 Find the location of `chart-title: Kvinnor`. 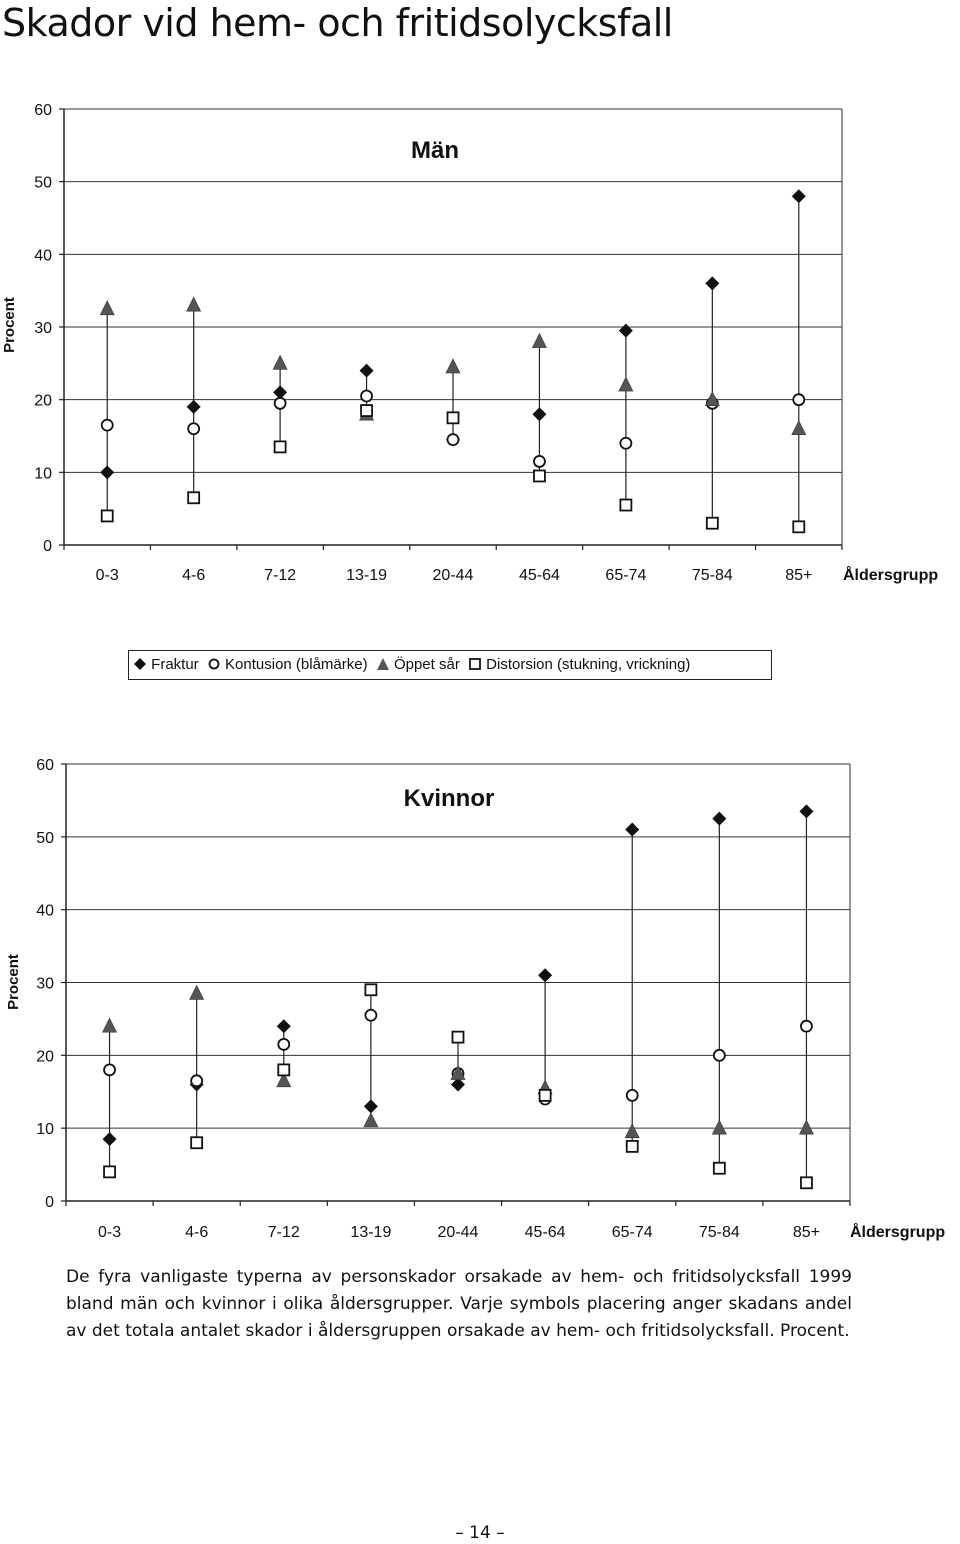

chart-title: Kvinnor is located at coordinates (449, 798).